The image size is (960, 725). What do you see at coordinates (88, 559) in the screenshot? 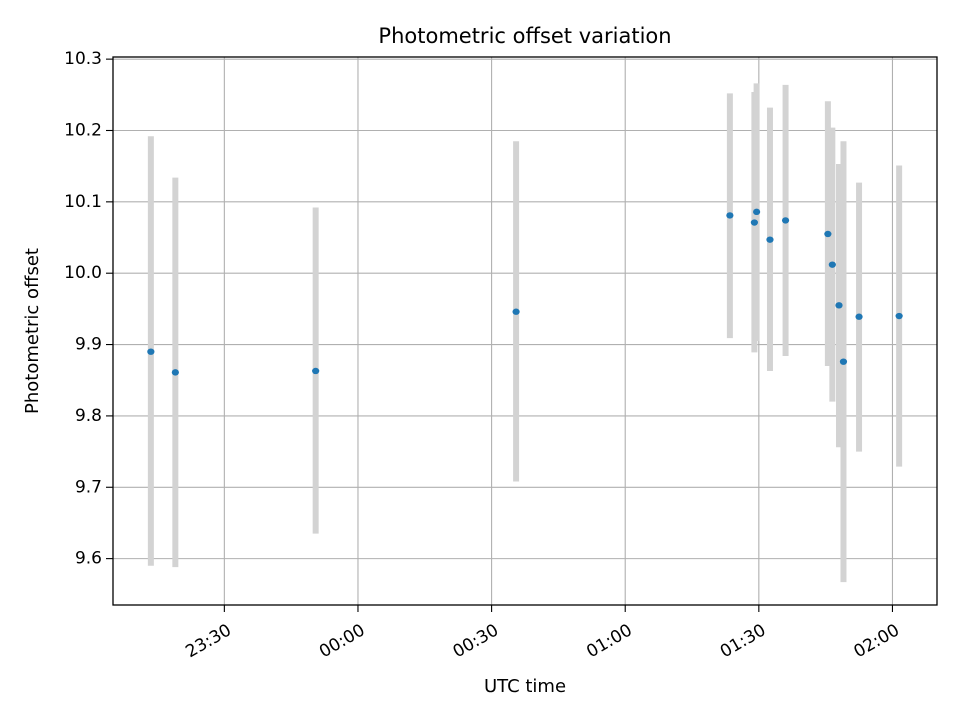
I see `y-tick-label: 9.6` at bounding box center [88, 559].